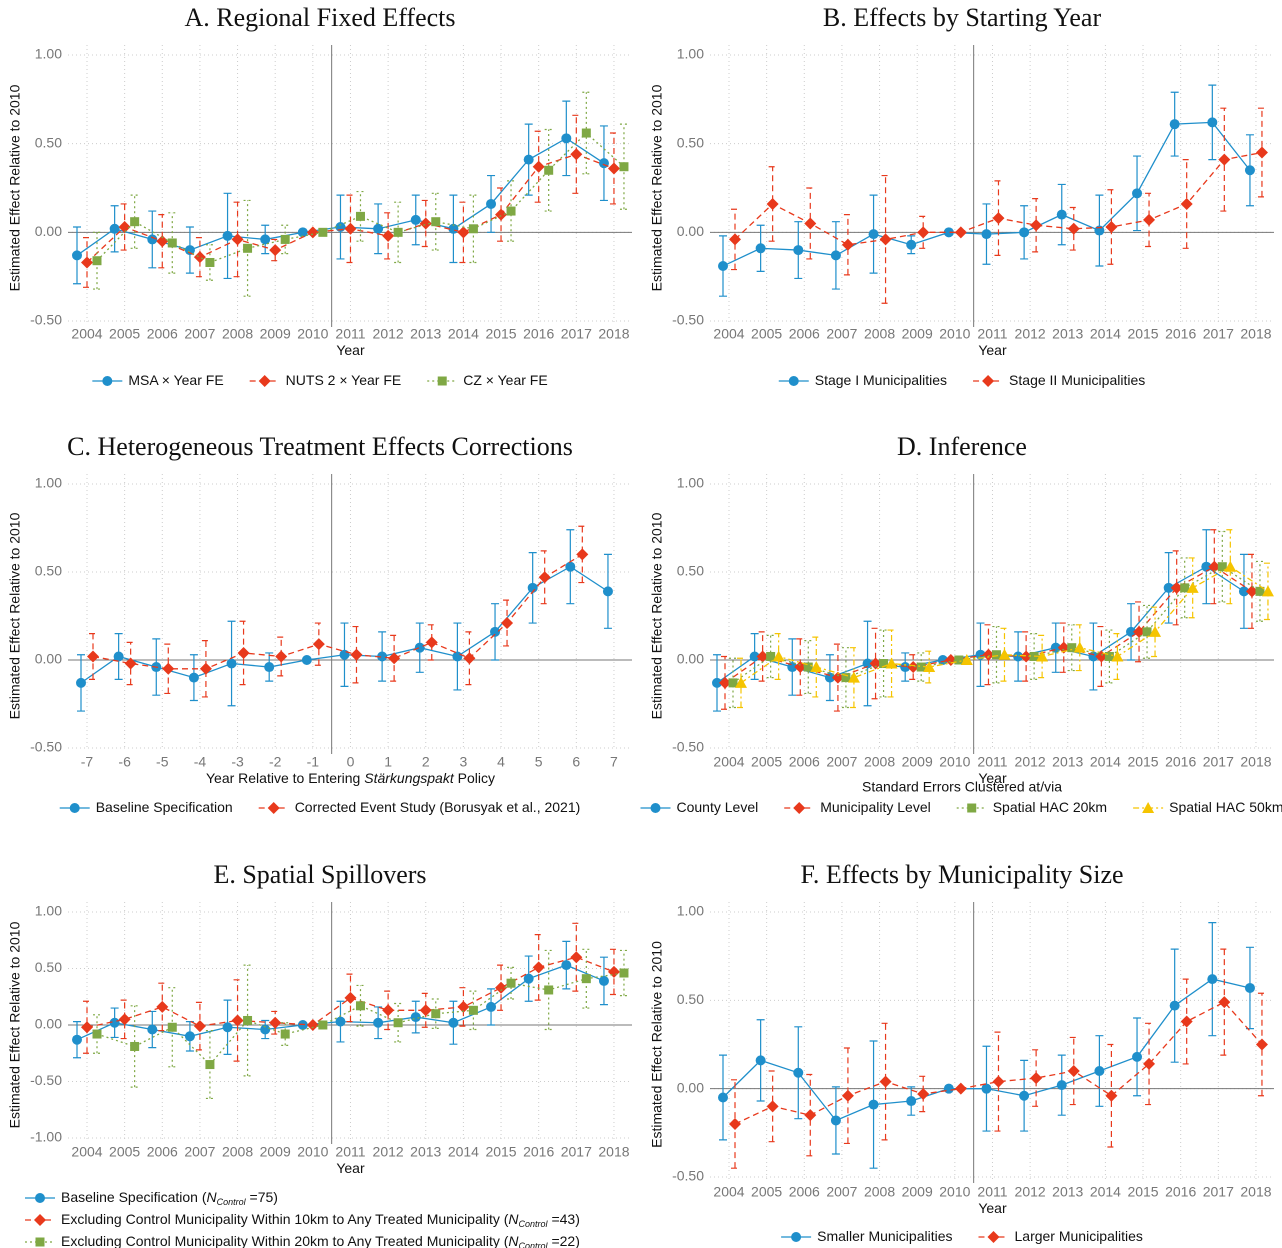 The width and height of the screenshot is (1282, 1248). I want to click on chart-title: E. Spatial Spillovers, so click(319, 874).